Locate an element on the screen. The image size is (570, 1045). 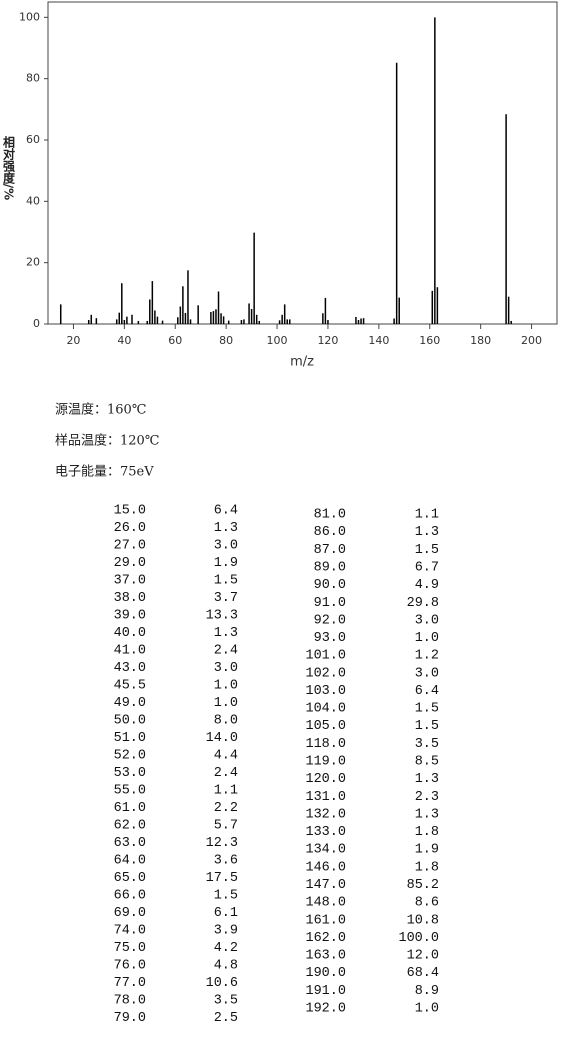
intensity-cell: 2.5 is located at coordinates (226, 1018).